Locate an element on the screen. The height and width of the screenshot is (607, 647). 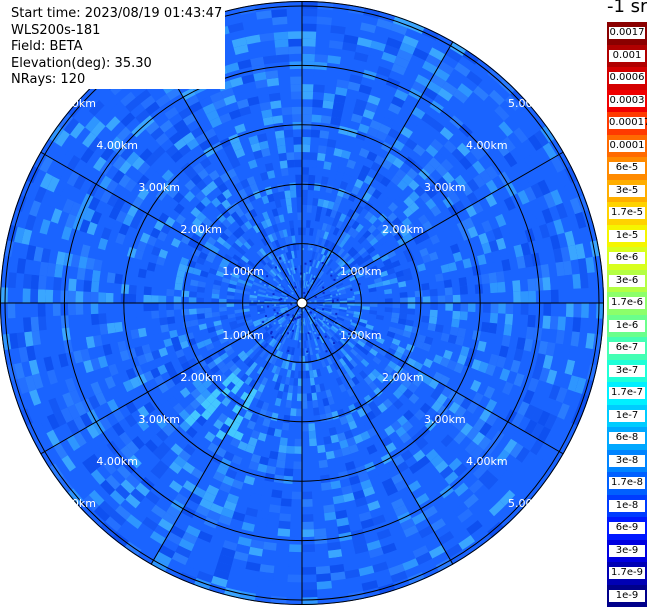
range-label: 4.00km is located at coordinates (487, 461).